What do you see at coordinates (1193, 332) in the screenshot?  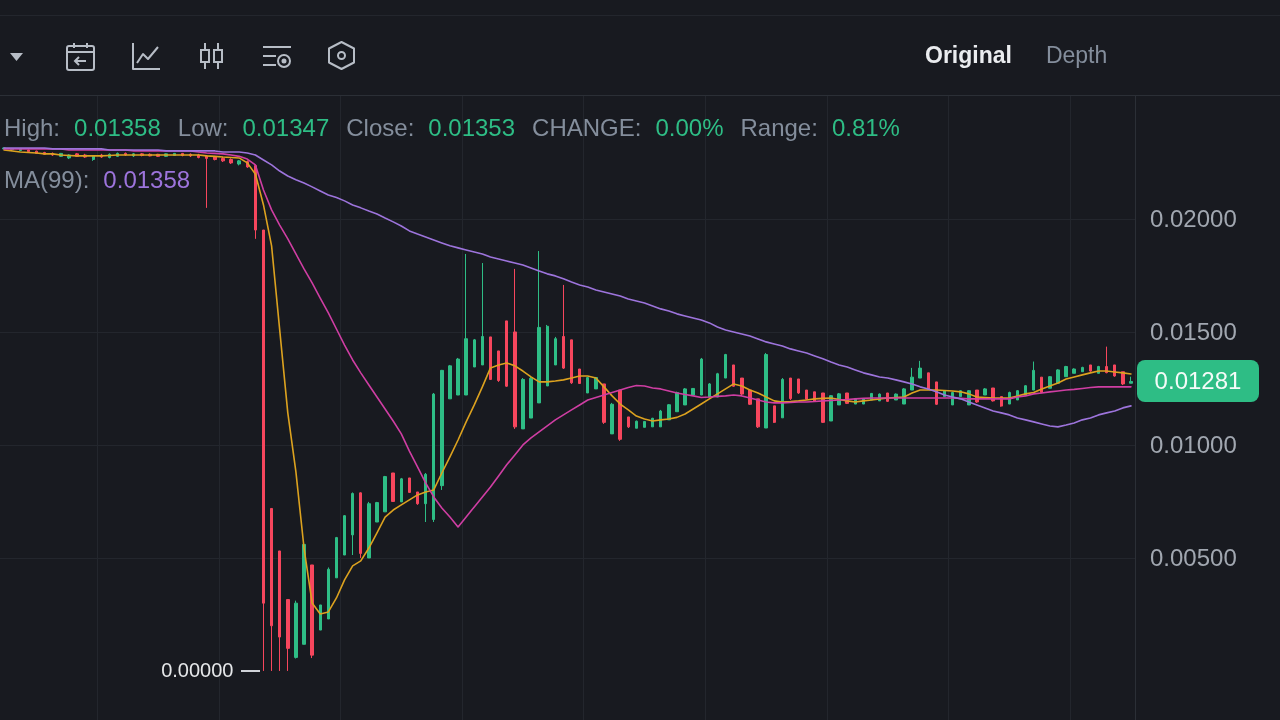 I see `y-tick-label: 0.01500` at bounding box center [1193, 332].